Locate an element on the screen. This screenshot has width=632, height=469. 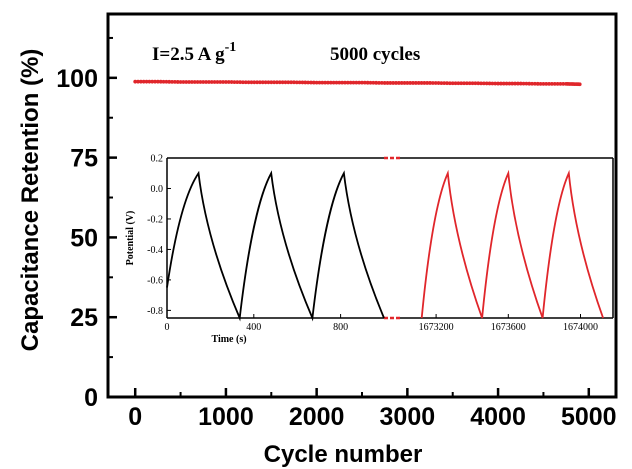
y-tick-label: 100 is located at coordinates (77, 79).